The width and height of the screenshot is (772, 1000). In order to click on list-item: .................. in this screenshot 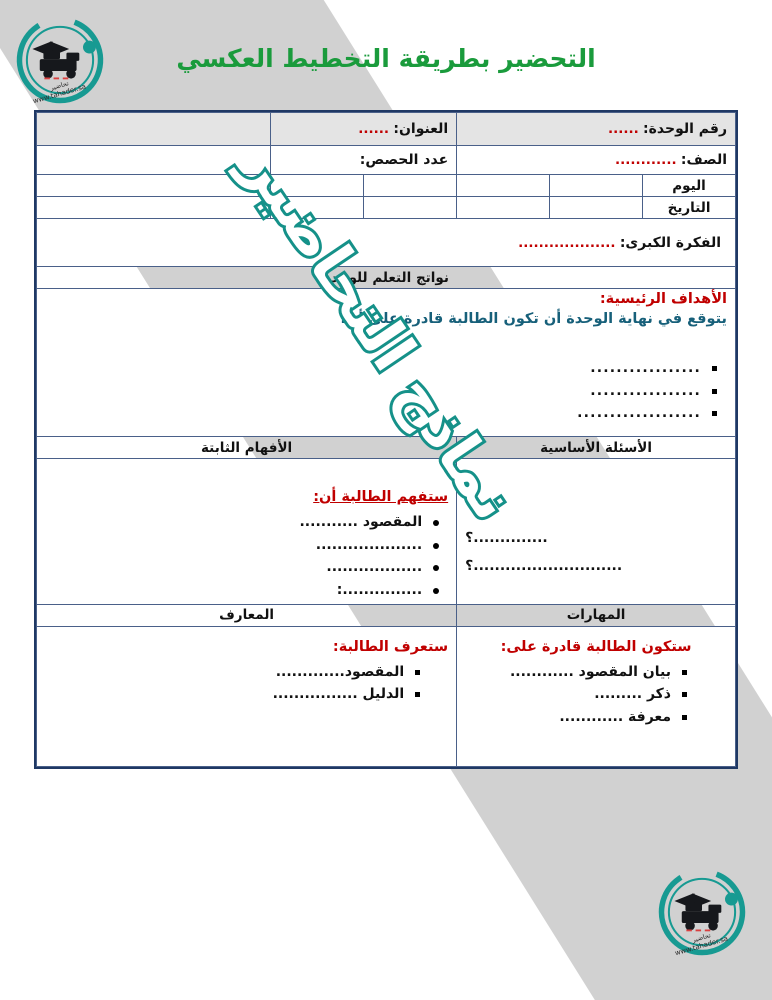, I will do `click(242, 567)`.